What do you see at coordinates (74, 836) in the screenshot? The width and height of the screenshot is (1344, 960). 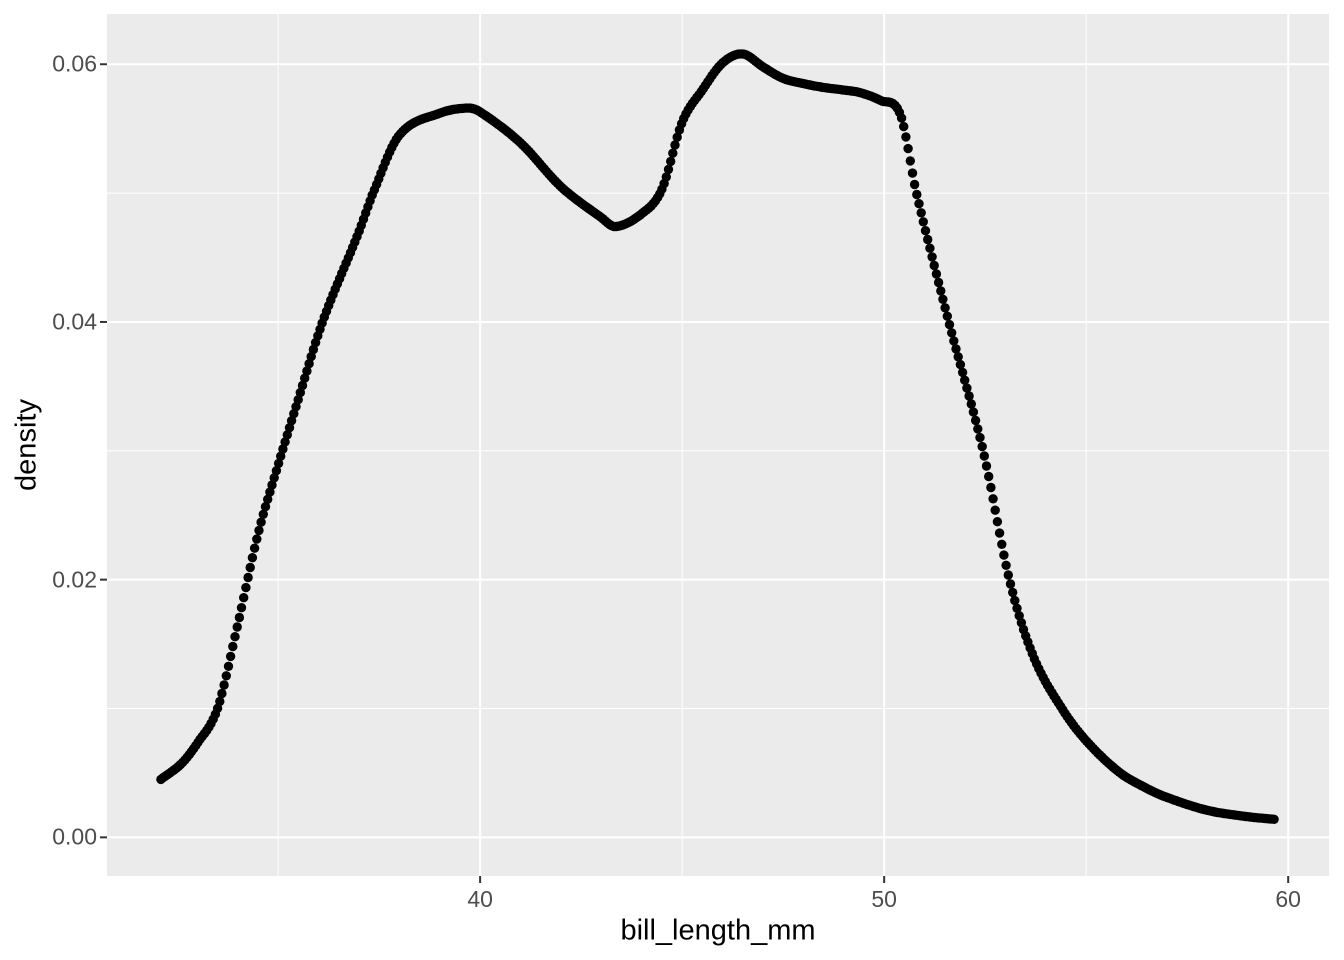 I see `y-tick-label-0.00: 0.00` at bounding box center [74, 836].